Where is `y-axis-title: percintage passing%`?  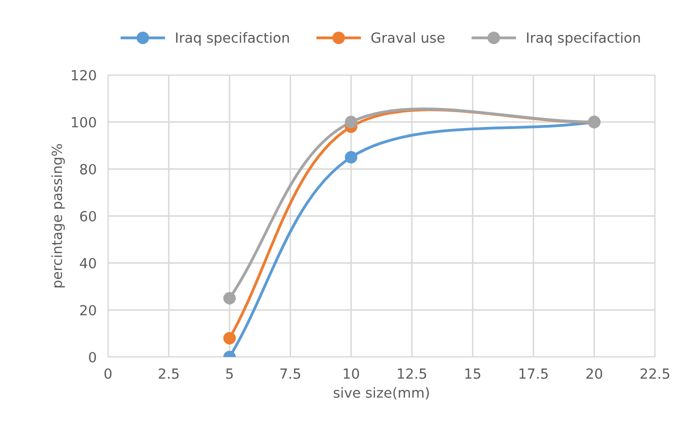 y-axis-title: percintage passing% is located at coordinates (58, 216).